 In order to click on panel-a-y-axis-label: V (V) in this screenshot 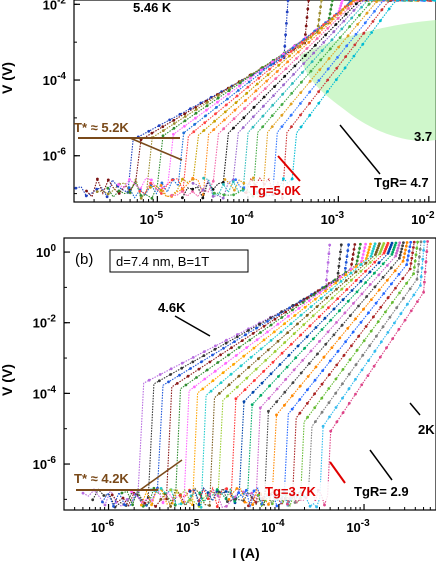, I will do `click(7, 78)`.